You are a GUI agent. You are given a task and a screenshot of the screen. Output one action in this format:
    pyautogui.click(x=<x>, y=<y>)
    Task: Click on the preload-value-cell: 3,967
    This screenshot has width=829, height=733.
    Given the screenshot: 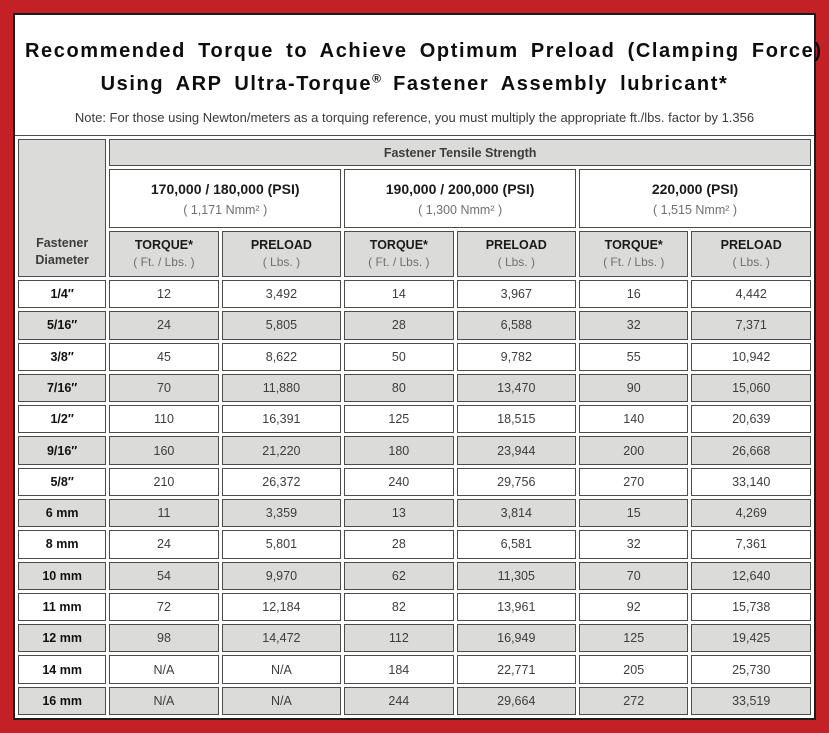 What is the action you would take?
    pyautogui.click(x=516, y=294)
    